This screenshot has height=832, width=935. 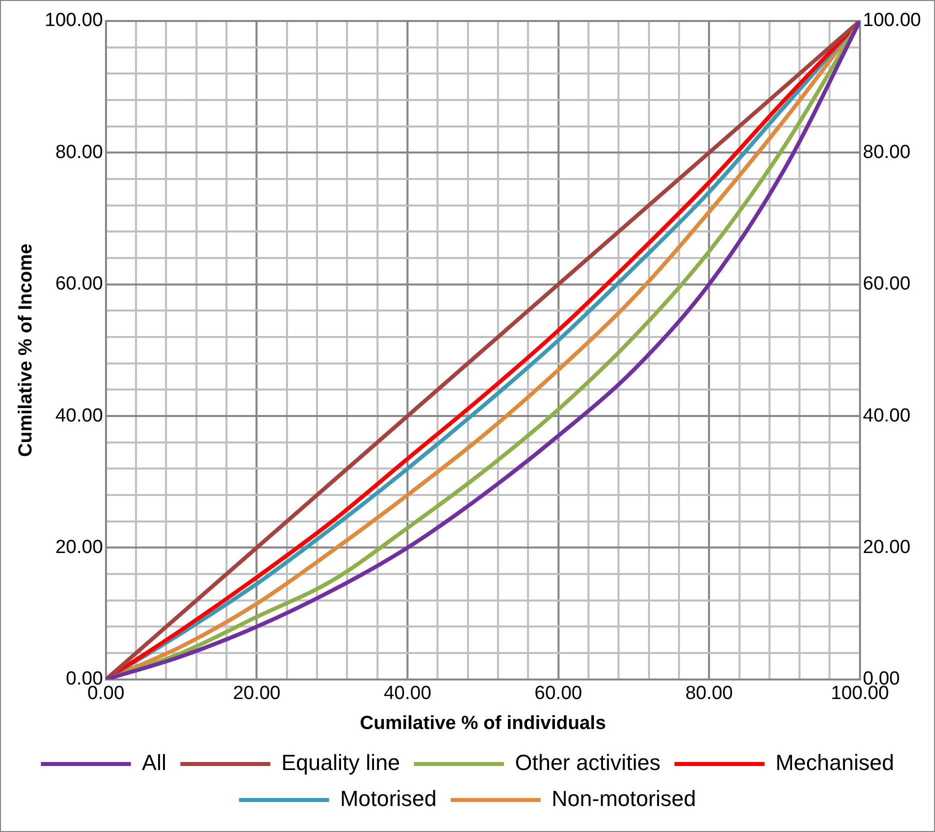 What do you see at coordinates (408, 693) in the screenshot?
I see `x-tick-label: 40.00` at bounding box center [408, 693].